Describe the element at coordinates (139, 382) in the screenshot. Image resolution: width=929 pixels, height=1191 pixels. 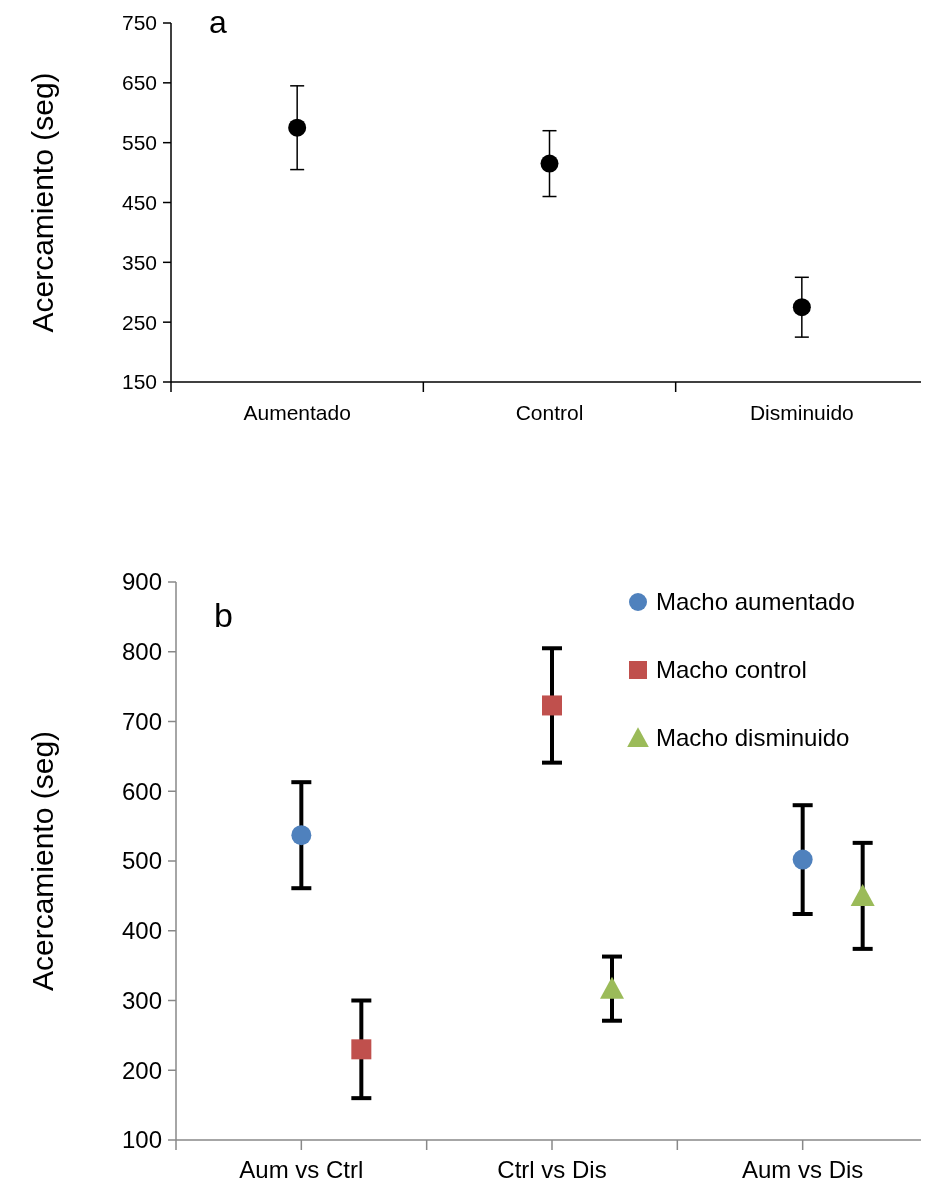
I see `y-tick-label: 150` at that location.